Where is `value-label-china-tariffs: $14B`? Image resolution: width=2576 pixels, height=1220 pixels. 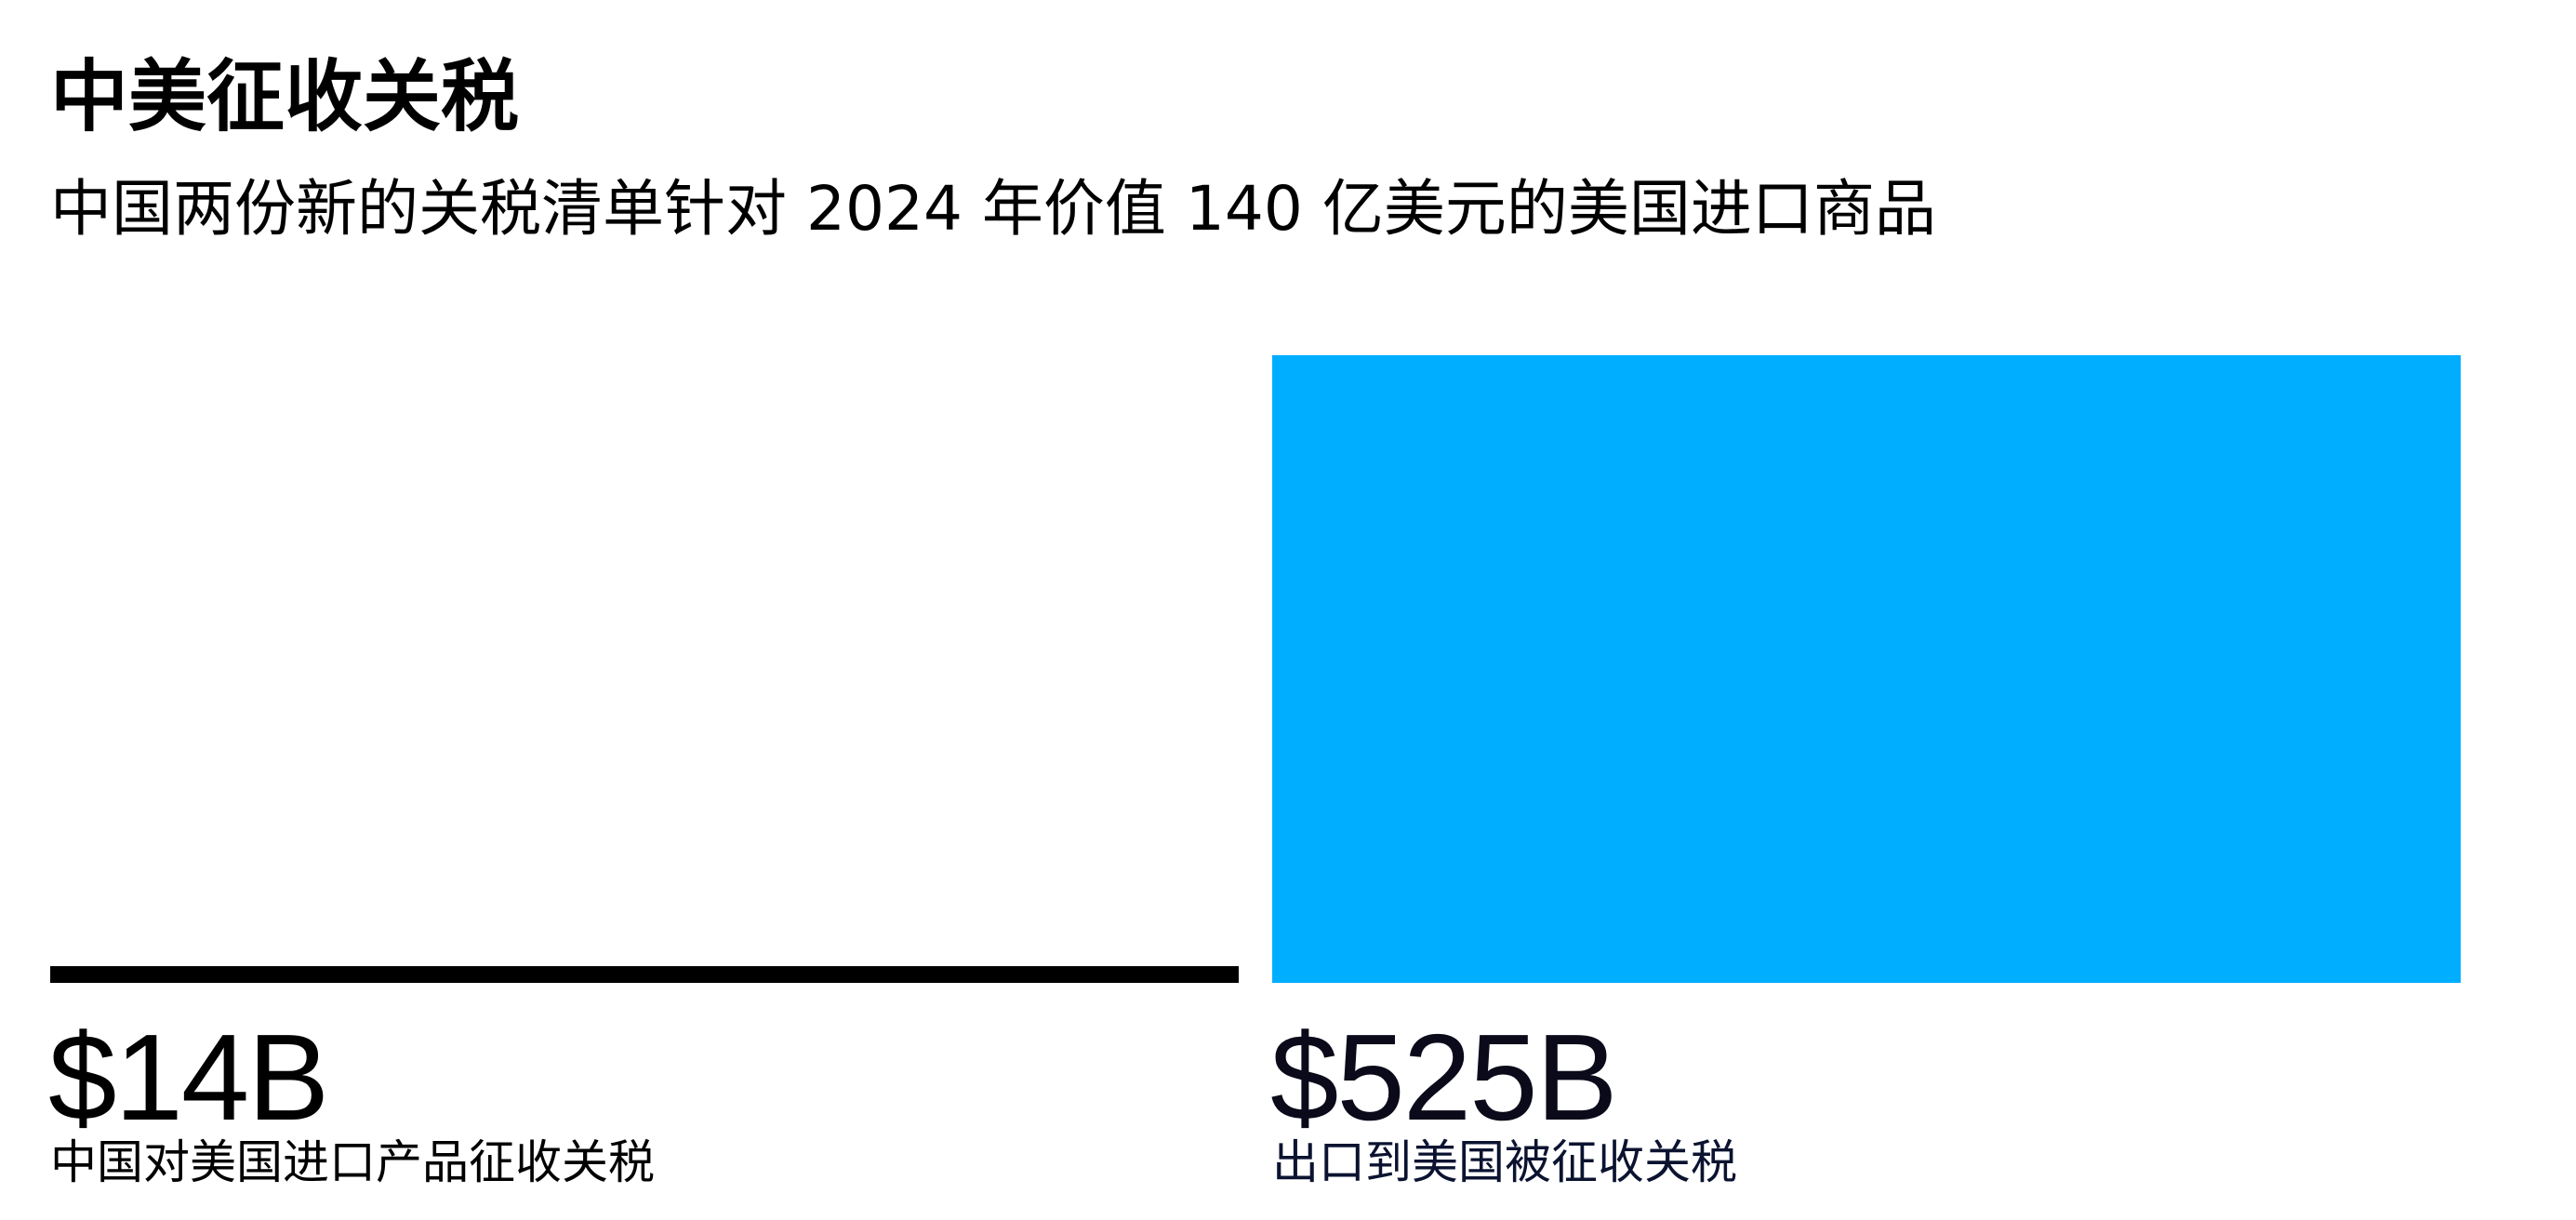
value-label-china-tariffs: $14B is located at coordinates (188, 1077).